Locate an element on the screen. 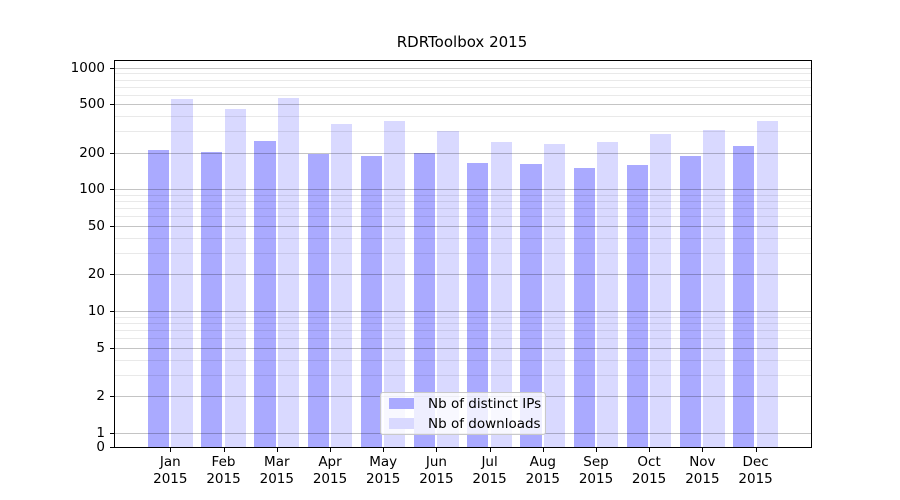  bar-nb-of-downloads-may-2015 is located at coordinates (395, 284).